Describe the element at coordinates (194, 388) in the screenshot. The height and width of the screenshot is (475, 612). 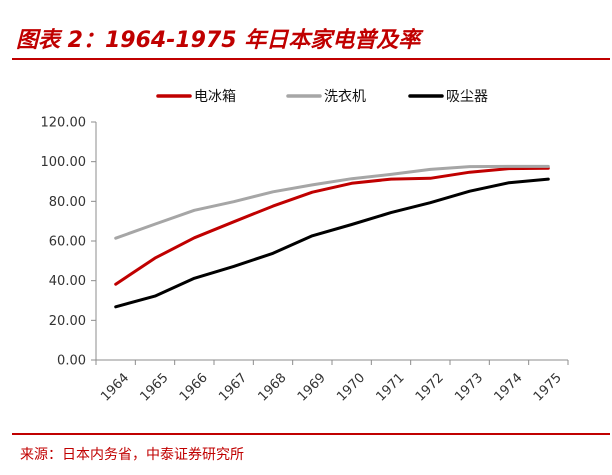
I see `x-tick-label: 1966` at that location.